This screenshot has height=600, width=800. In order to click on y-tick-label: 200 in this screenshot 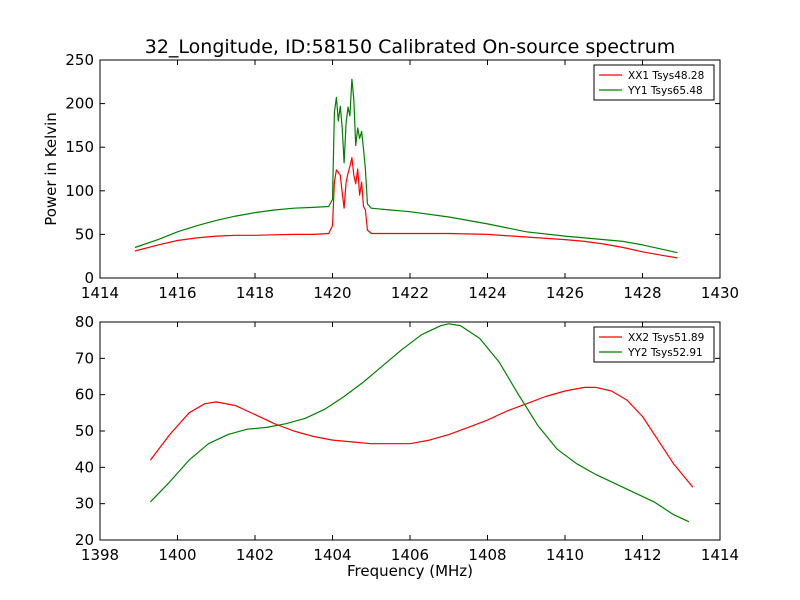, I will do `click(79, 104)`.